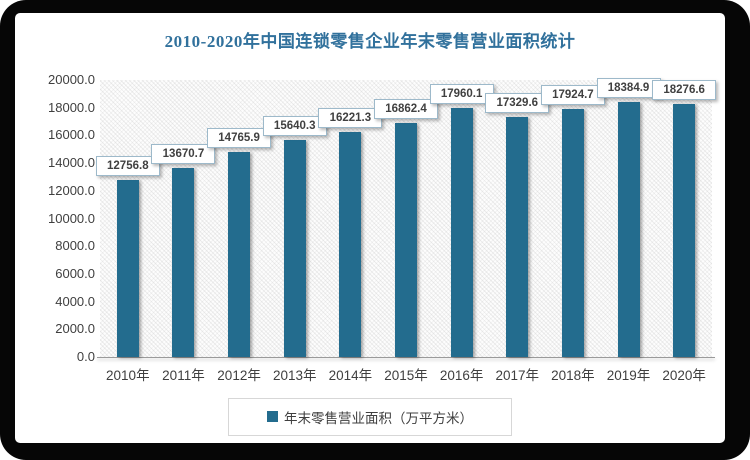  I want to click on bar-2010年, so click(127, 268).